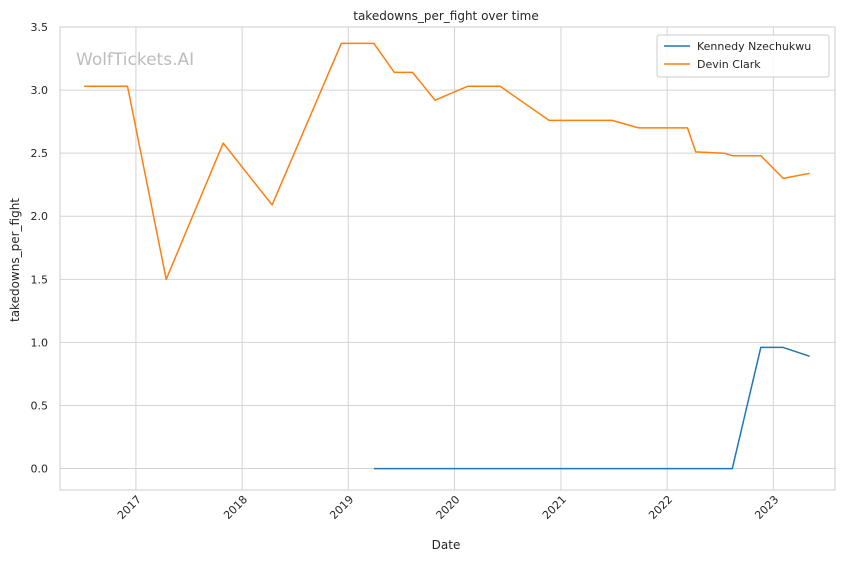 The image size is (844, 561). What do you see at coordinates (446, 16) in the screenshot?
I see `chart-title: takedowns_per_fight over time` at bounding box center [446, 16].